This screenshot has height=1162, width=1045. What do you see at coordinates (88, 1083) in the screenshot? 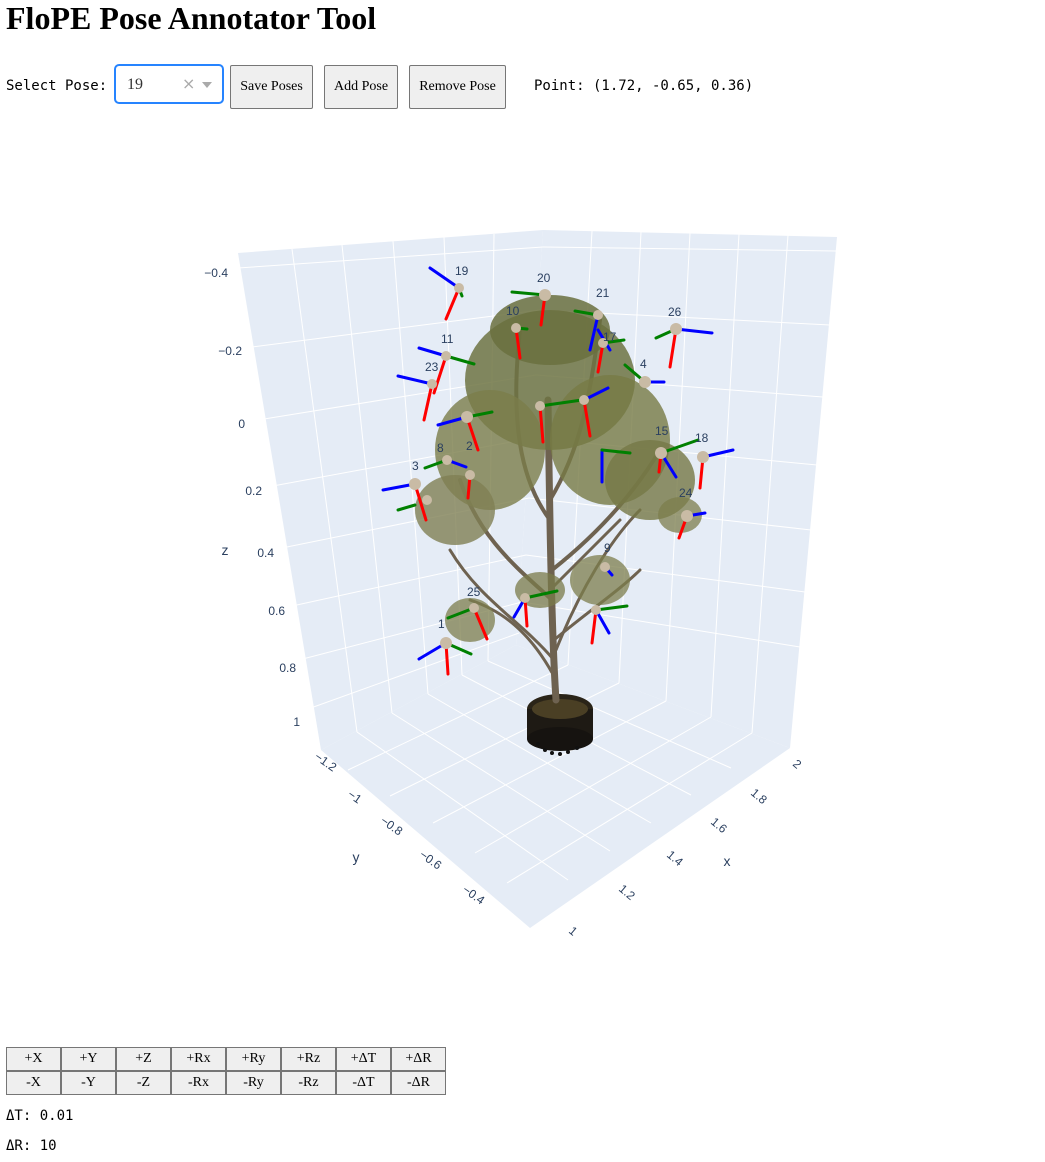
I see `minus-y-button: -Y` at bounding box center [88, 1083].